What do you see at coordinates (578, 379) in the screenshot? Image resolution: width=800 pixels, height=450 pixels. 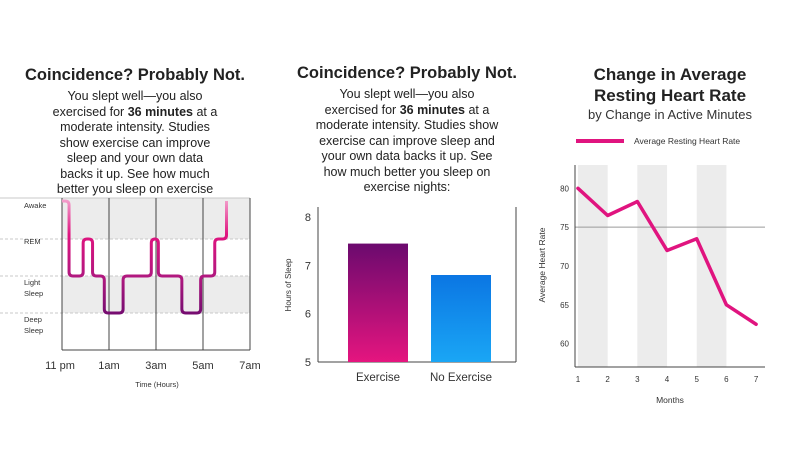 I see `hr-x-tick: 1` at bounding box center [578, 379].